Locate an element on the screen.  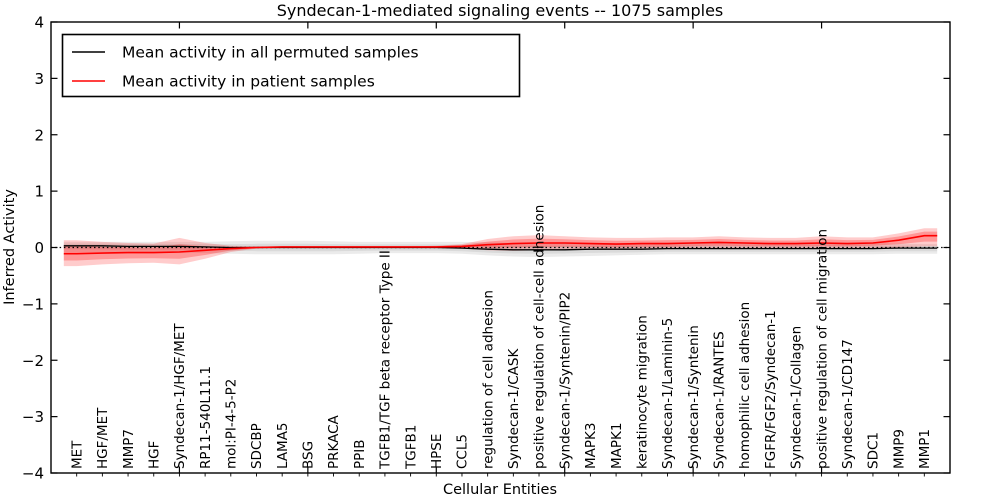
y-tick-label: −1 is located at coordinates (33, 304).